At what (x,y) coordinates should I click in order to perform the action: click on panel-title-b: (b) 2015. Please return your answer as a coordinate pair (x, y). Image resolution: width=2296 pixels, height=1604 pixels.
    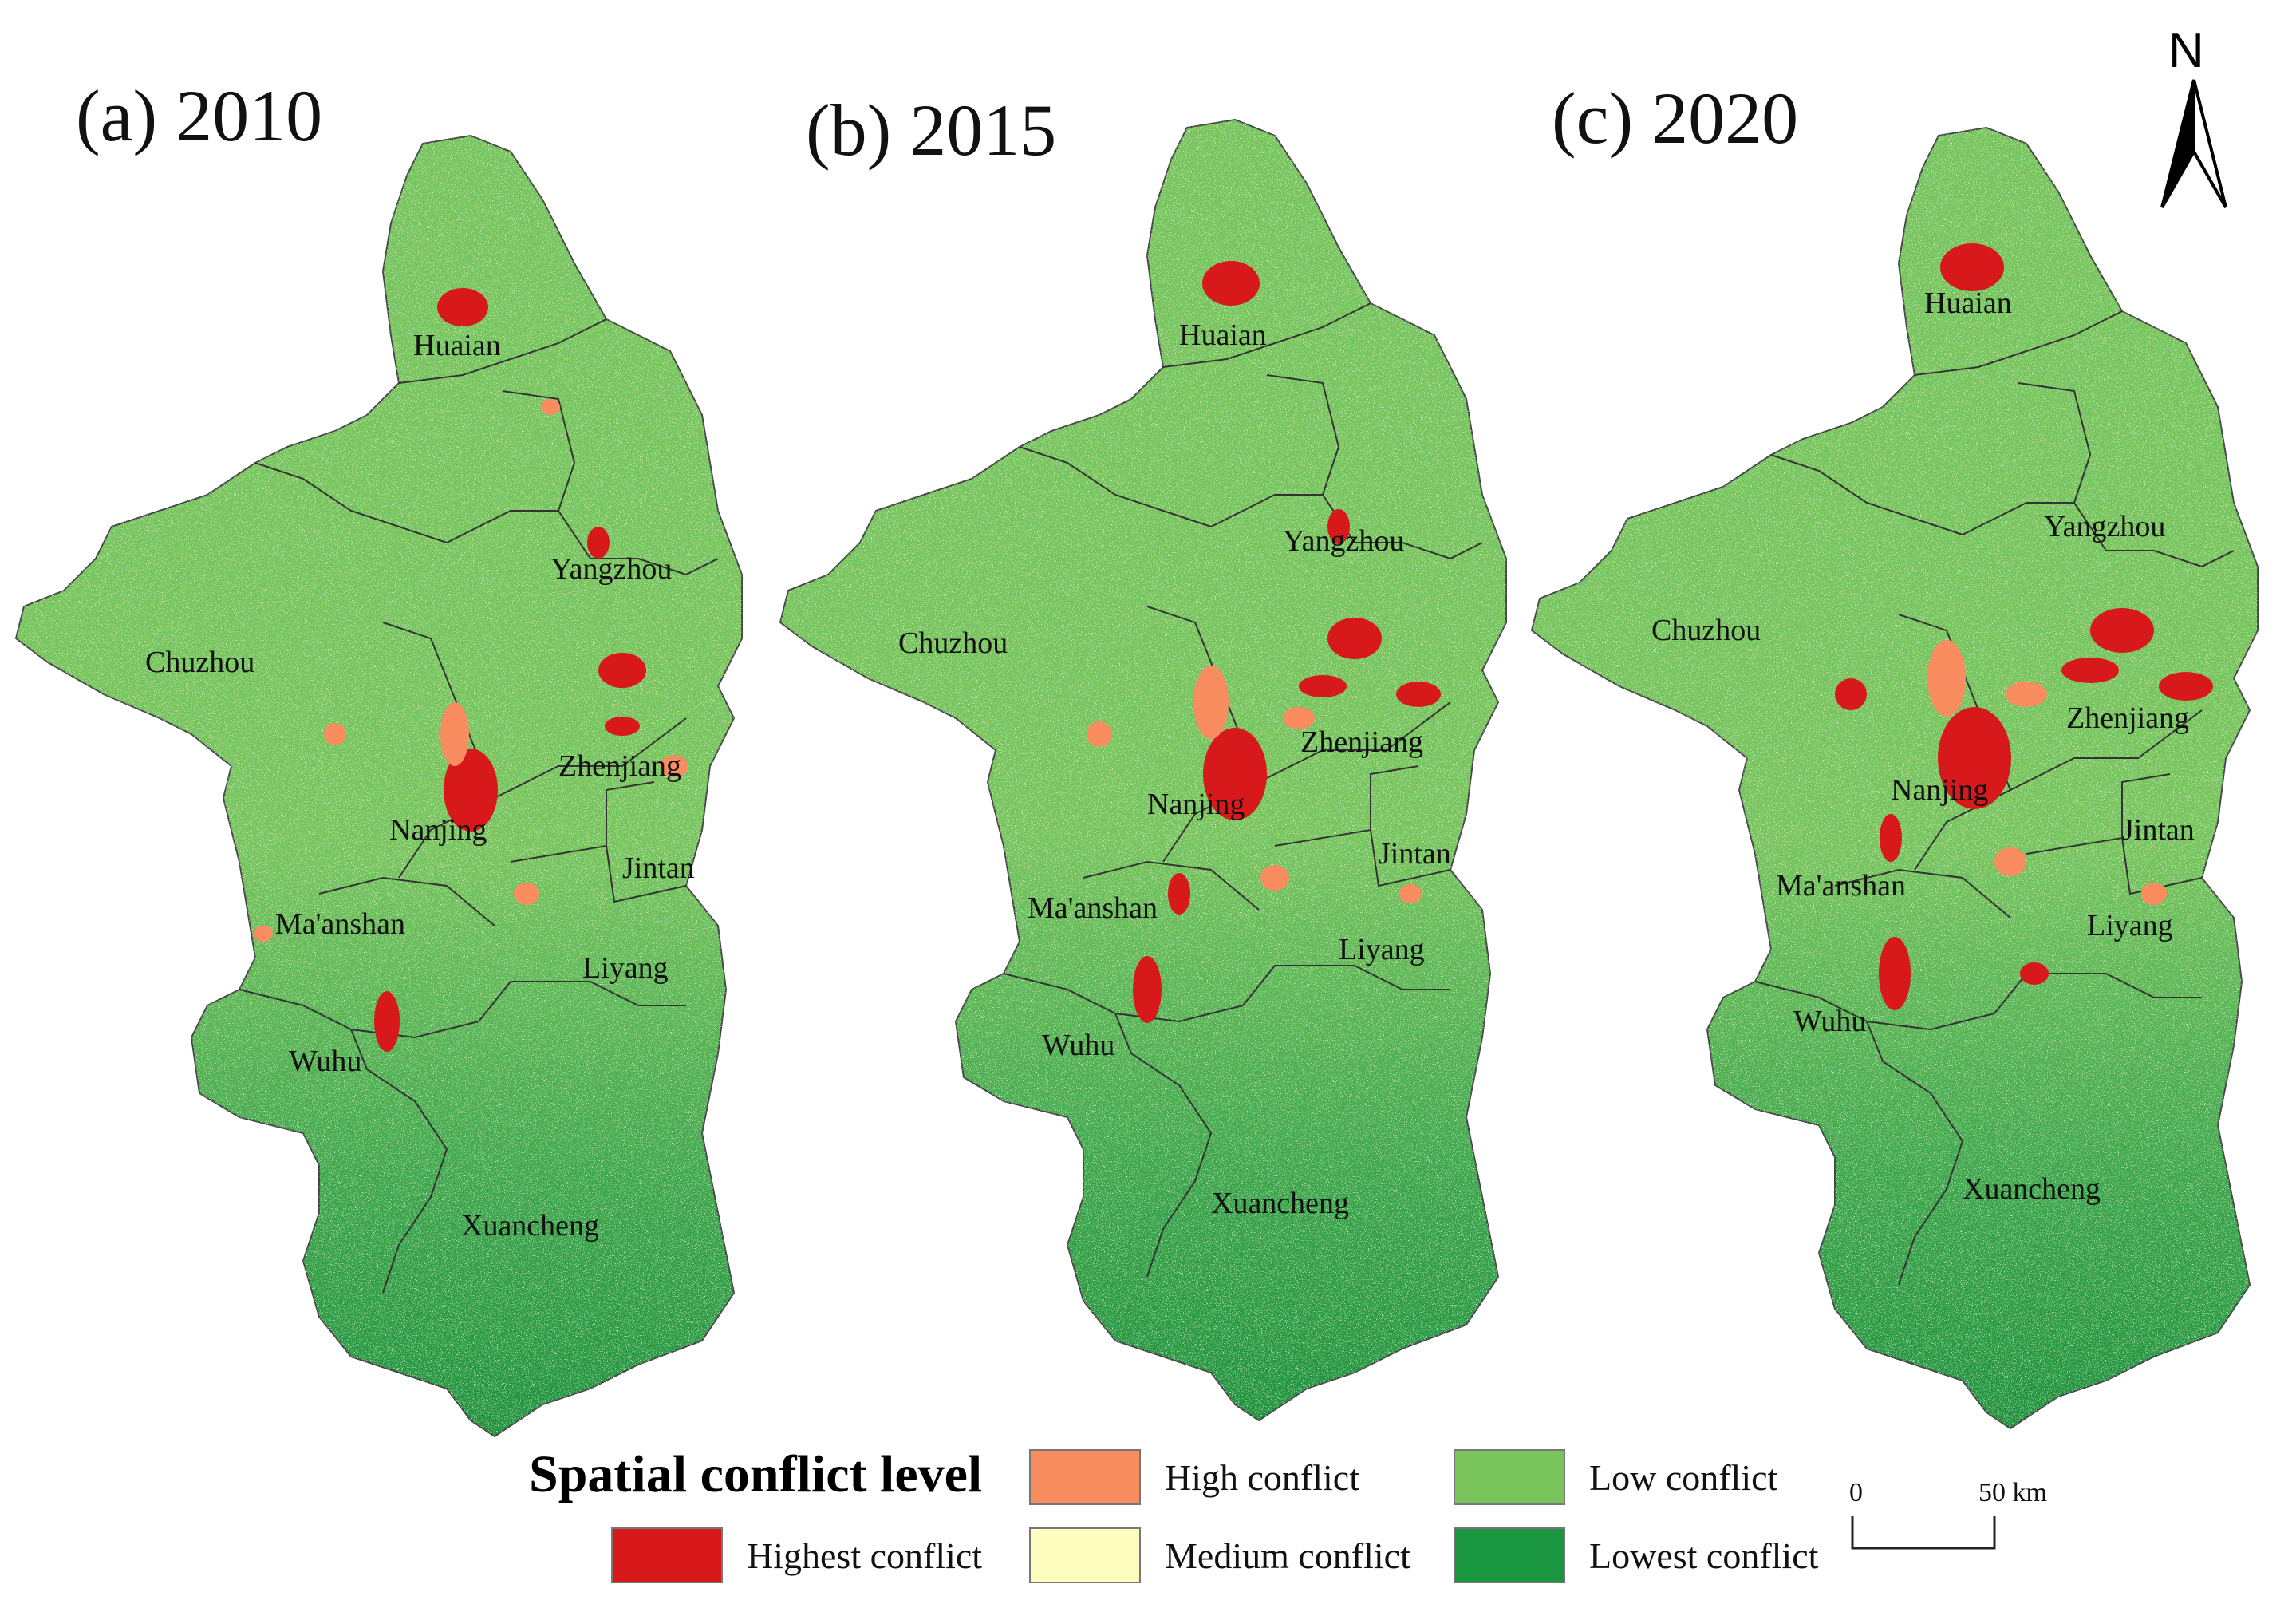
    Looking at the image, I should click on (932, 130).